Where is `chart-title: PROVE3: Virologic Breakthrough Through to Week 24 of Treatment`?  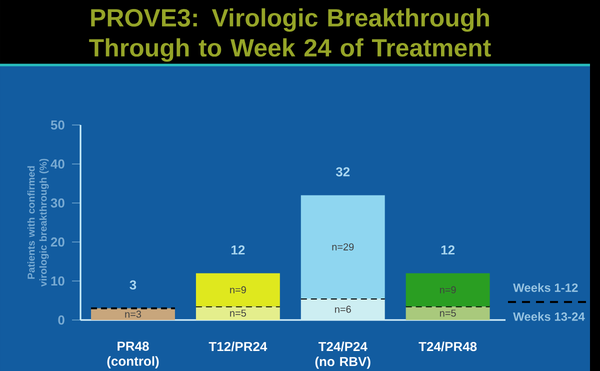 chart-title: PROVE3: Virologic Breakthrough Through to Week 24 of Treatment is located at coordinates (290, 35).